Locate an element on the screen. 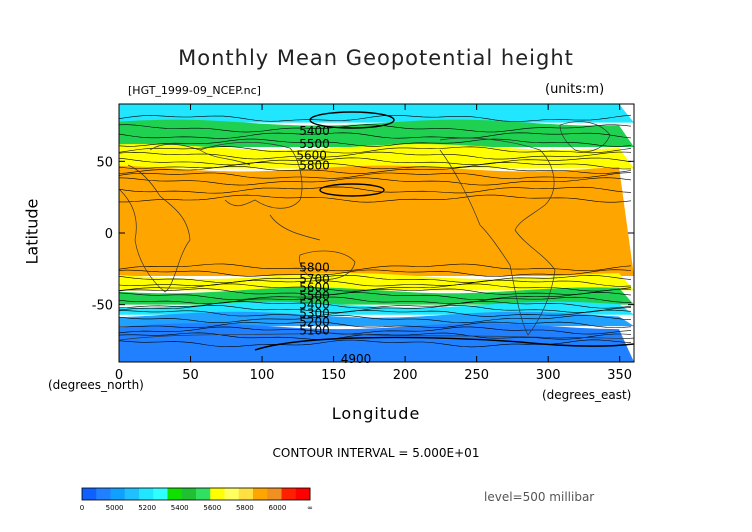 The image size is (752, 532). y-axis-units: (degrees_north) is located at coordinates (96, 385).